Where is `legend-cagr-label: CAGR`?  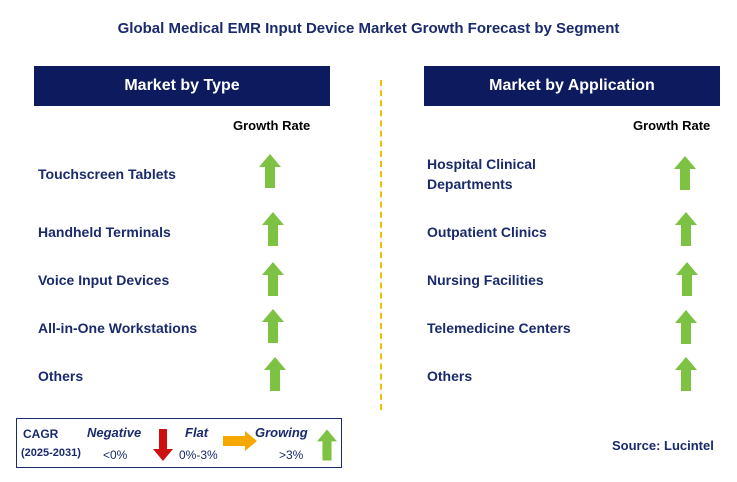 legend-cagr-label: CAGR is located at coordinates (41, 434).